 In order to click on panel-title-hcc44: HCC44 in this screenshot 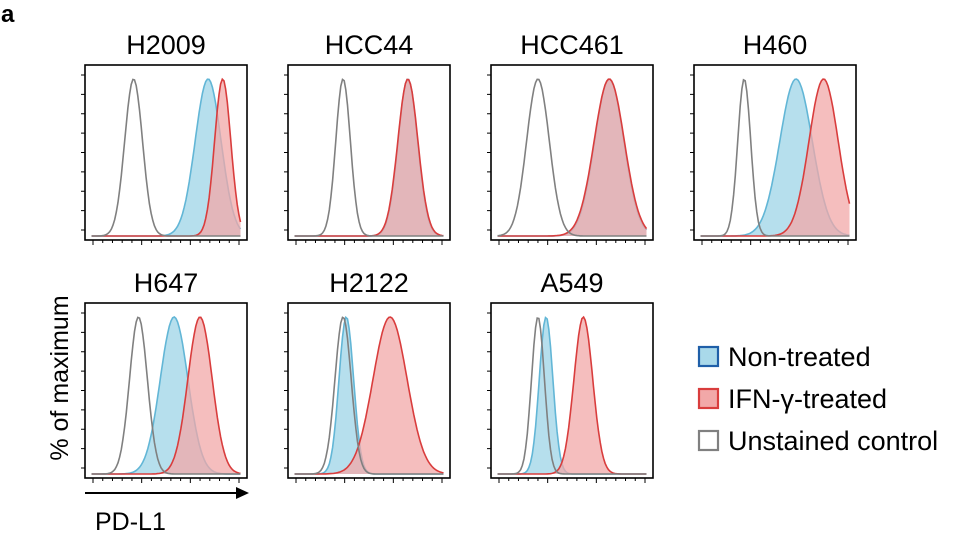, I will do `click(369, 45)`.